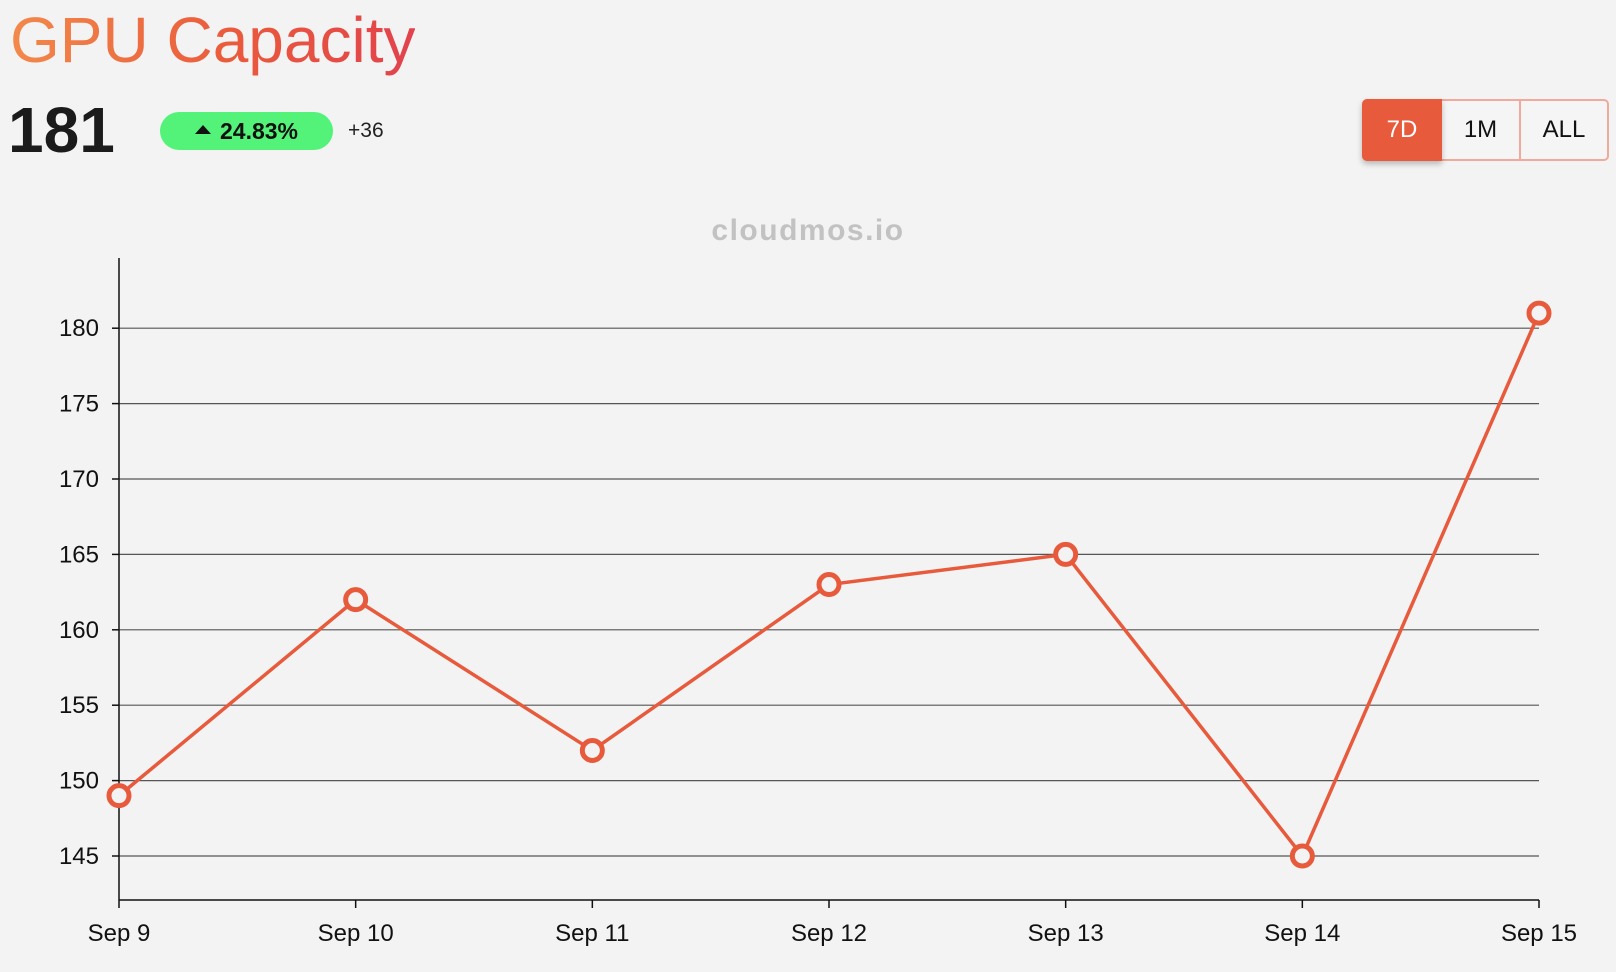  Describe the element at coordinates (1066, 933) in the screenshot. I see `x-tick-label: Sep 13` at that location.